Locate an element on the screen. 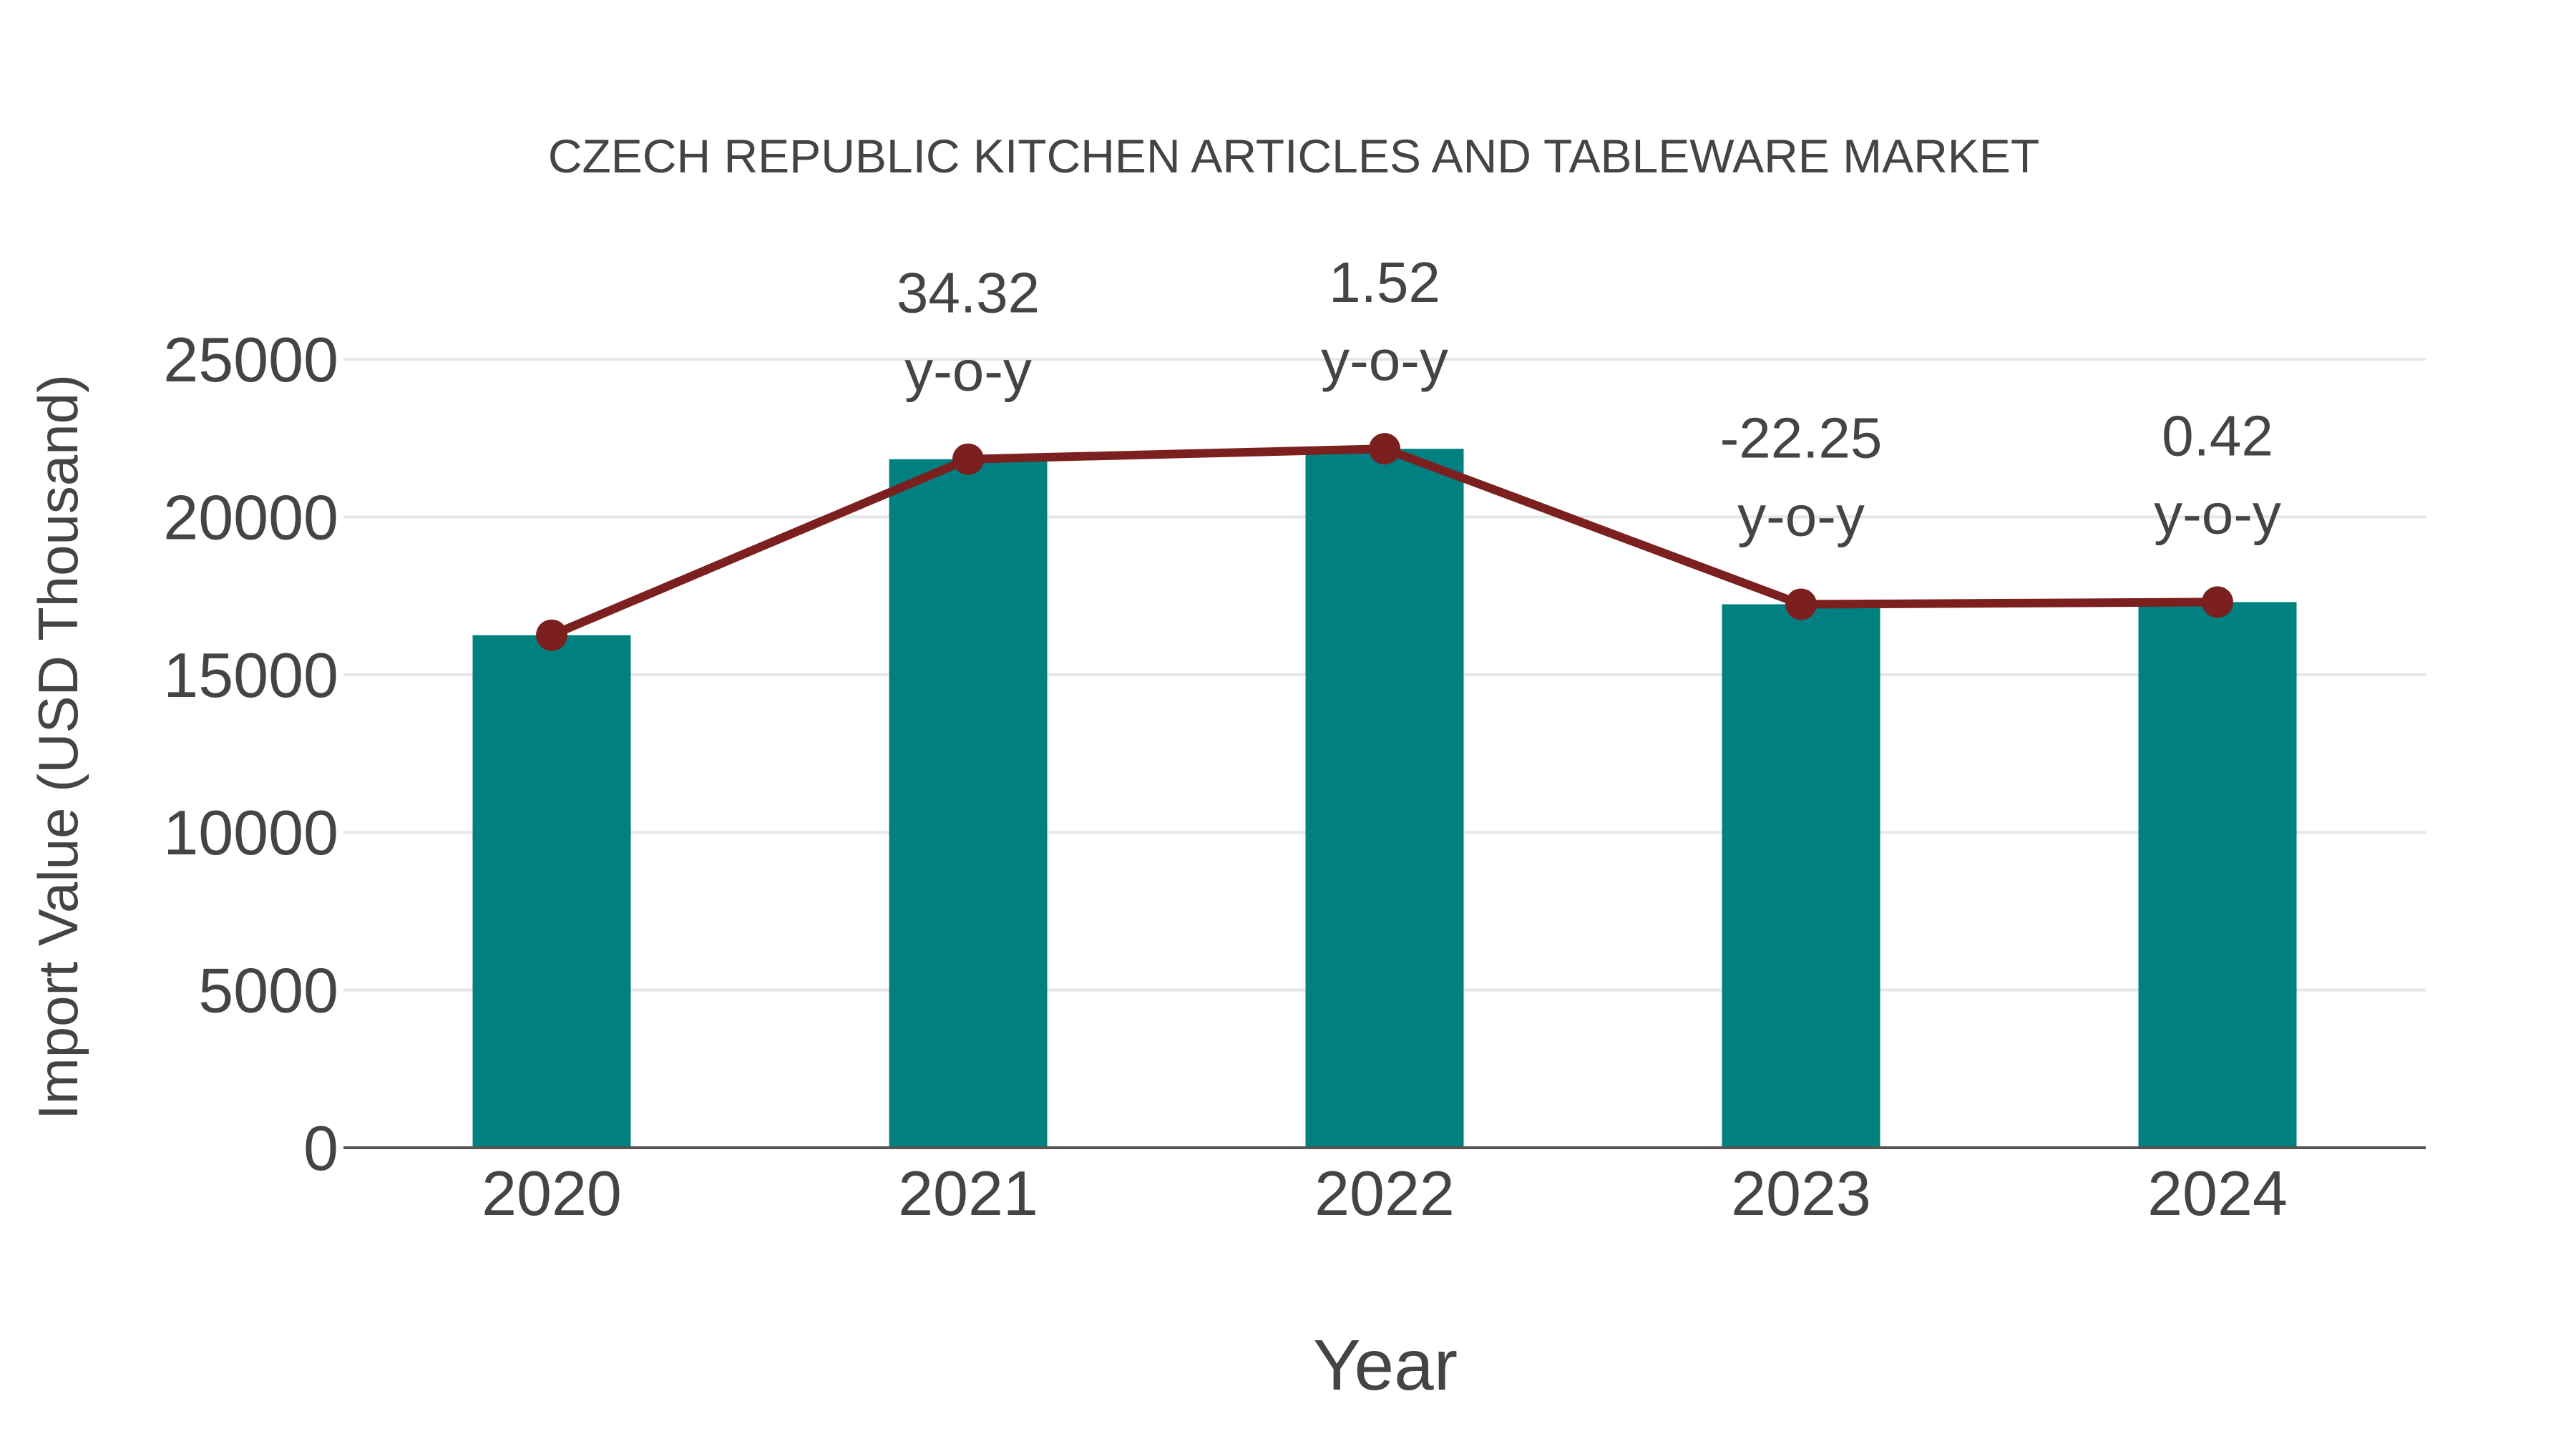  marker-2024 is located at coordinates (2217, 602).